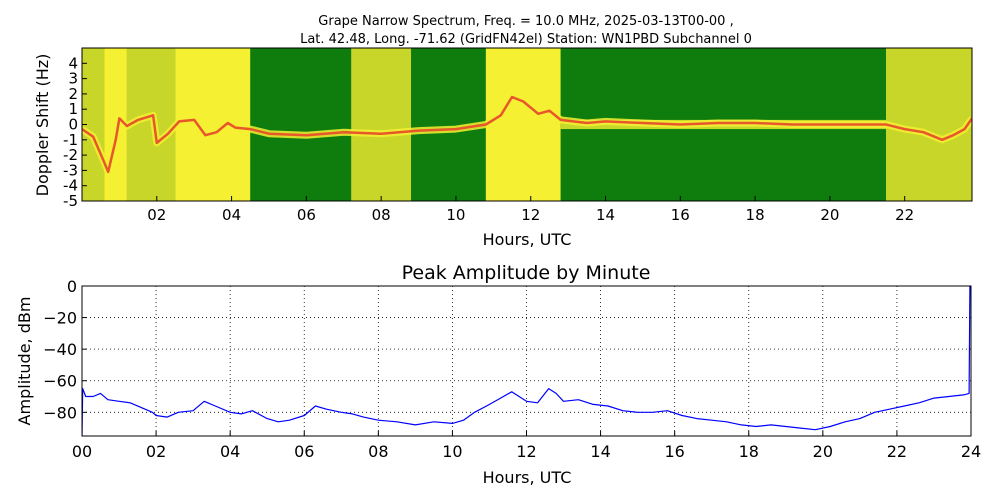  I want to click on amplitude-x-tick-label: 04, so click(230, 451).